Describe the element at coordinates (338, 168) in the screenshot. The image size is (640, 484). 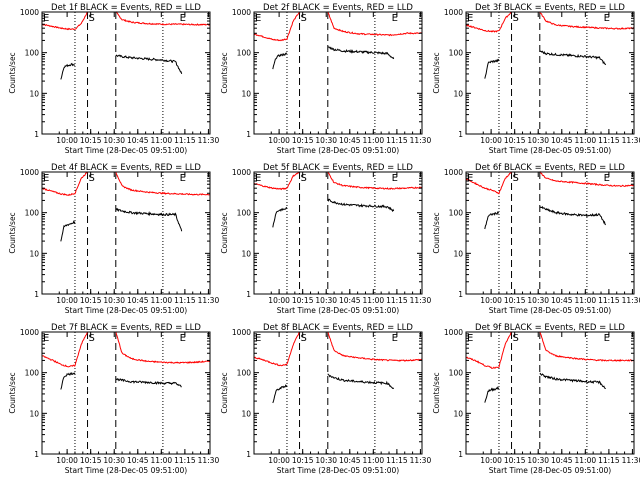
I see `panel-title: Det 5f BLACK = Events, RED = LLD` at that location.